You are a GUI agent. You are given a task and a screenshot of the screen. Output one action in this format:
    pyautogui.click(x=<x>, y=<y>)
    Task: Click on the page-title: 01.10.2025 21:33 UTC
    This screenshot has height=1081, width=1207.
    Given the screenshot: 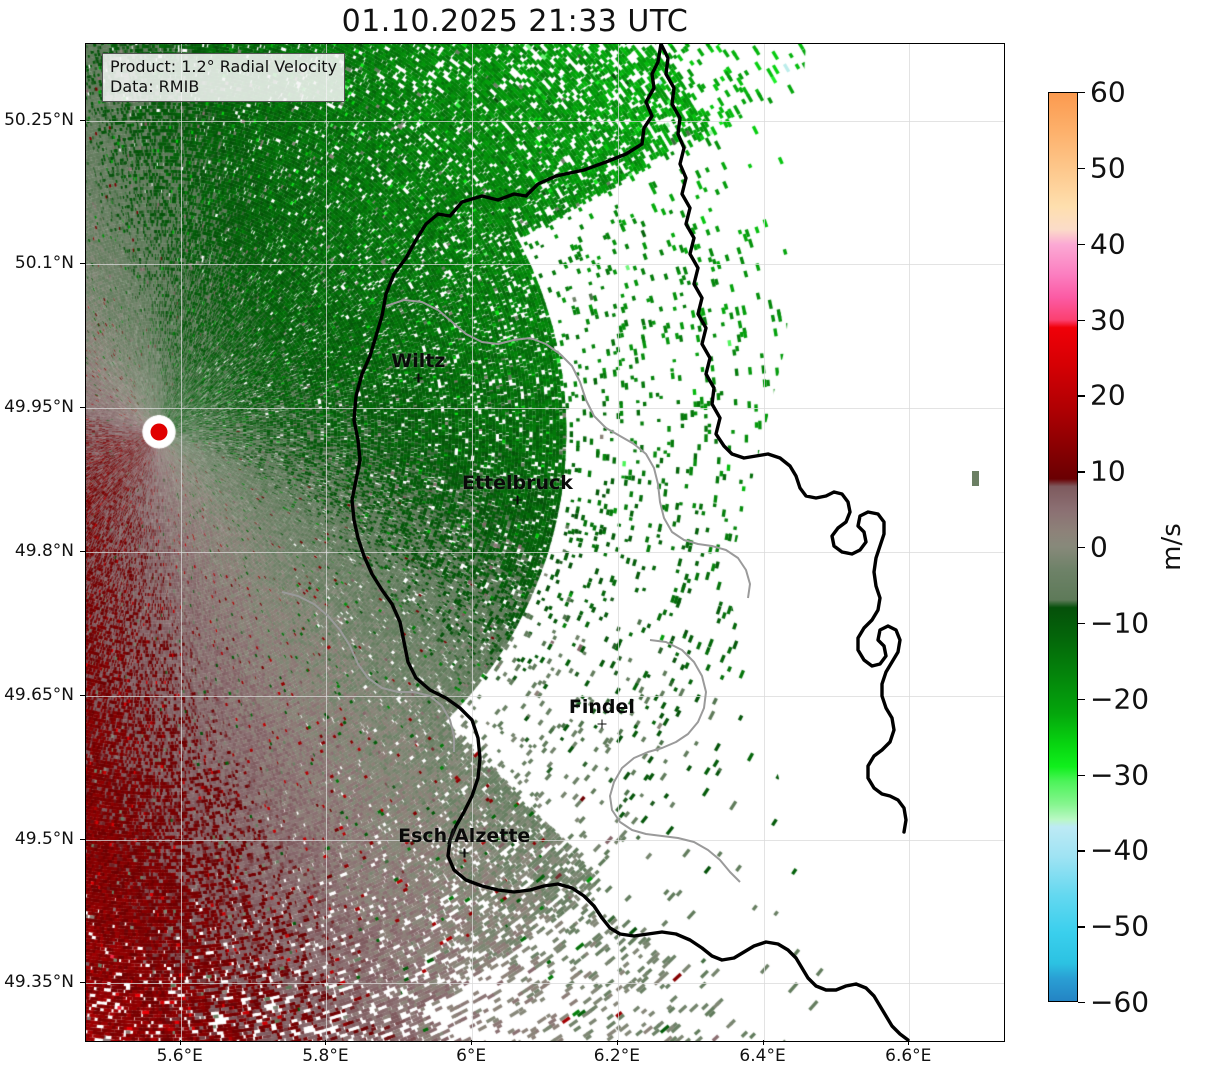 What is the action you would take?
    pyautogui.click(x=515, y=21)
    